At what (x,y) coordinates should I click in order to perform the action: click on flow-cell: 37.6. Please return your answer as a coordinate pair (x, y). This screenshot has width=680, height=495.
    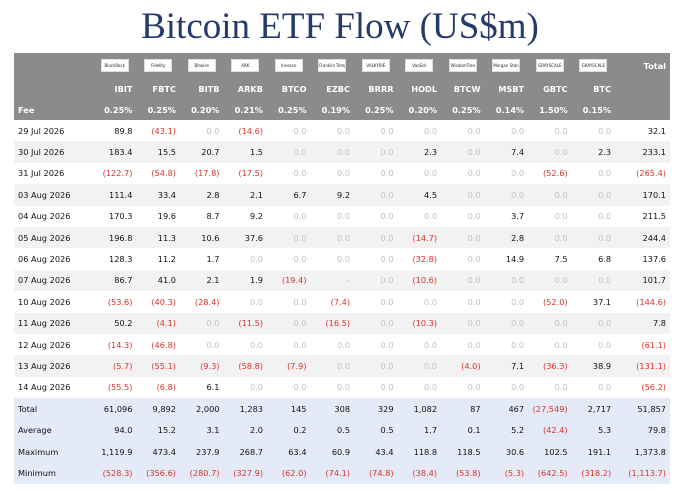
    Looking at the image, I should click on (245, 237).